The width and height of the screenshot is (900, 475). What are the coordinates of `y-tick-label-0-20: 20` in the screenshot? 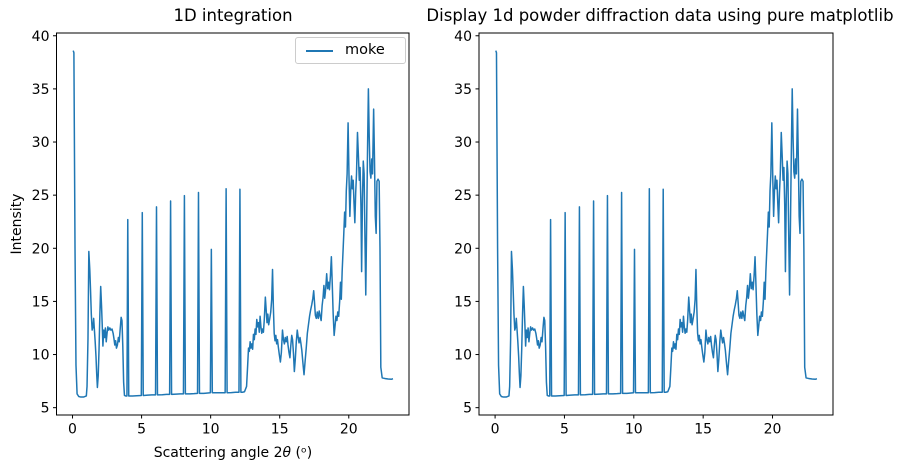 It's located at (41, 249).